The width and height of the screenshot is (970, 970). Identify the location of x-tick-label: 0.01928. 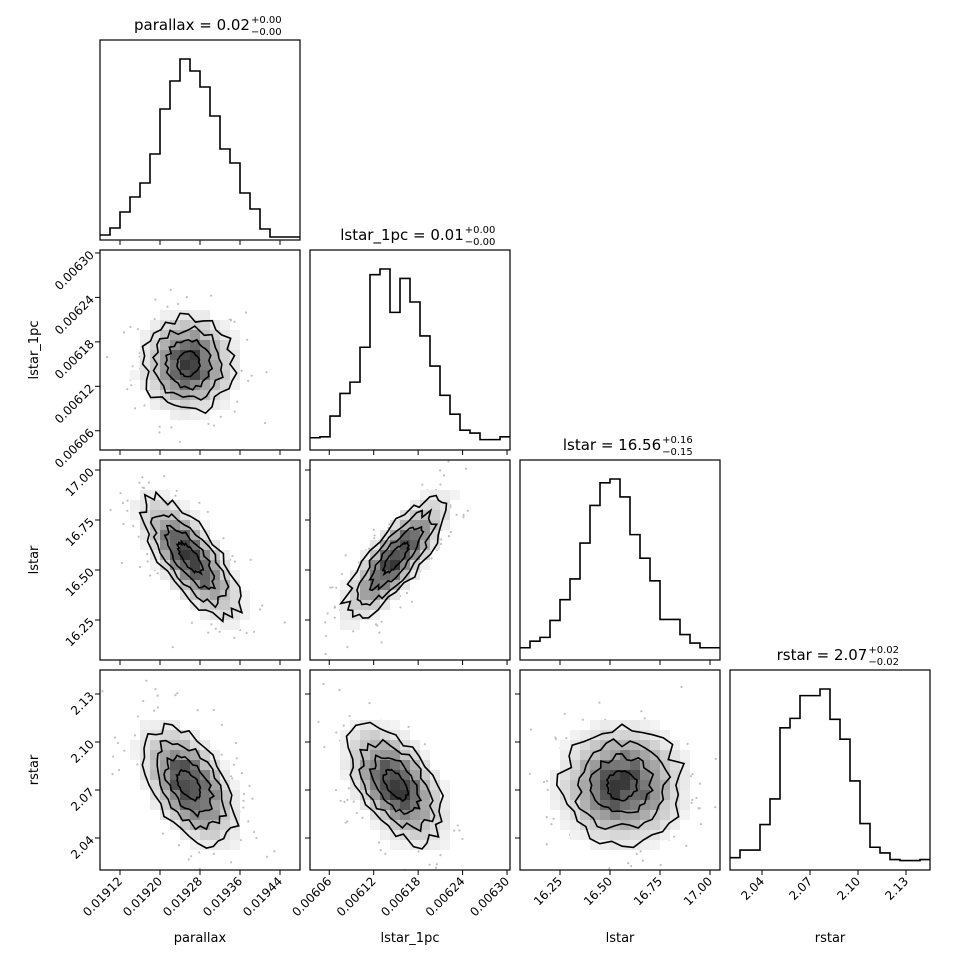
(182, 896).